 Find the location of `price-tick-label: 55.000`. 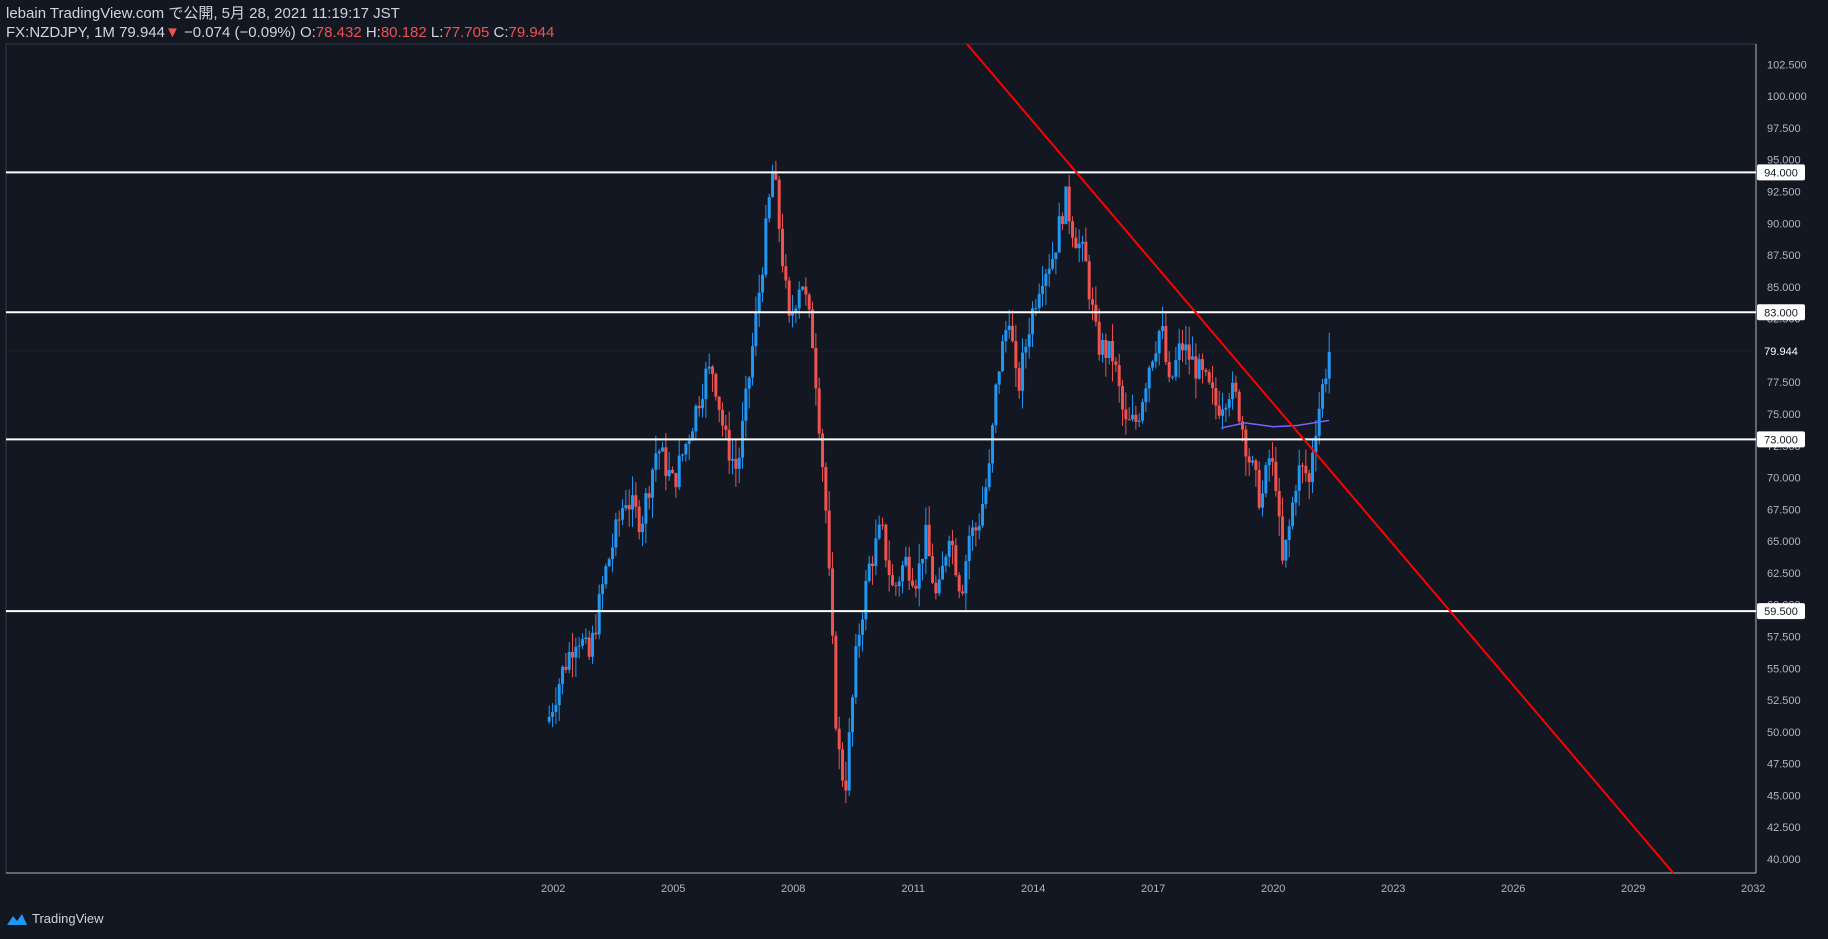

price-tick-label: 55.000 is located at coordinates (1784, 669).